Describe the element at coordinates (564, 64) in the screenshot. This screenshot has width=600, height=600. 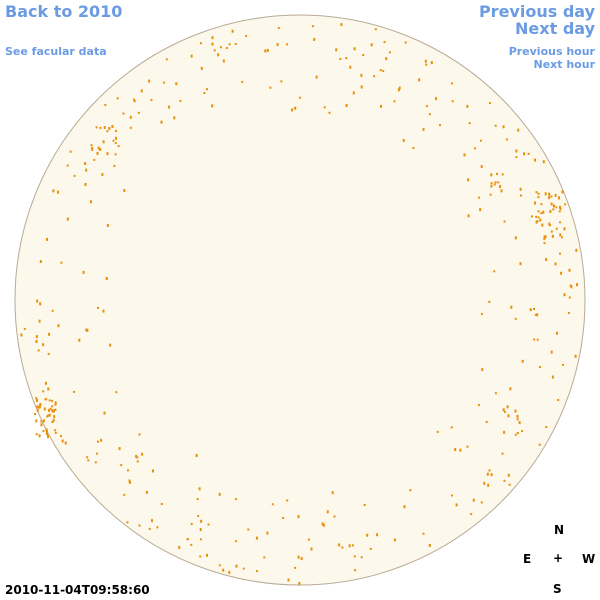
I see `next-hour-link: Next hour` at that location.